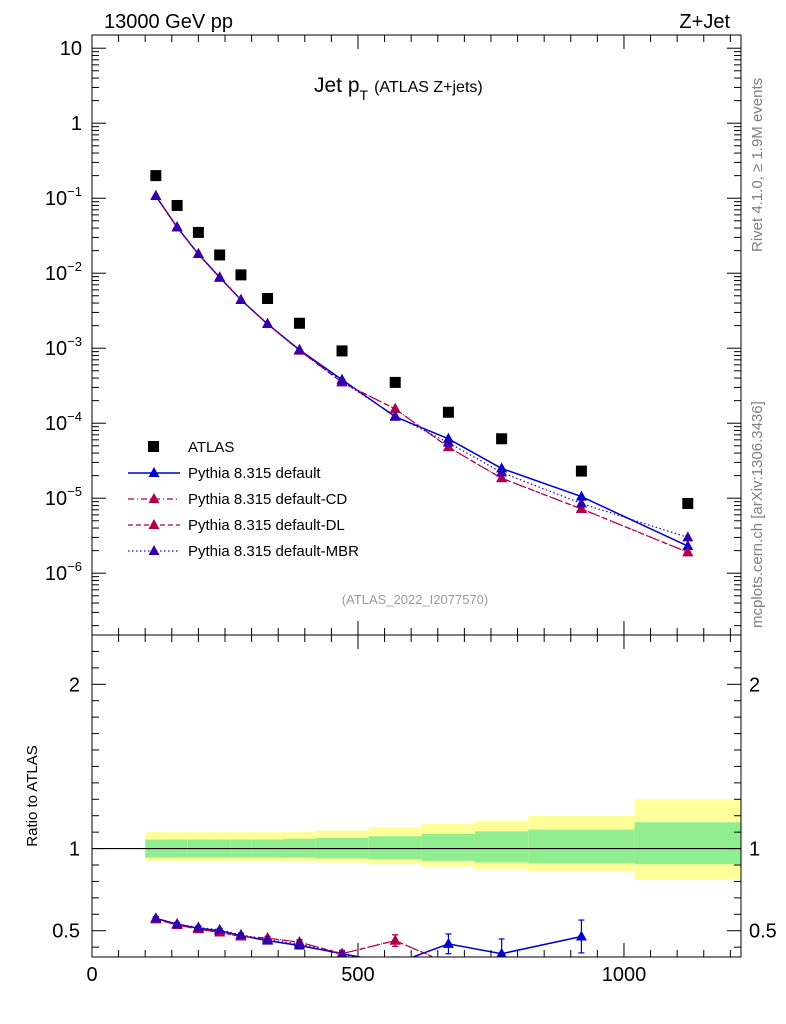 This screenshot has height=1024, width=786. I want to click on analysis-watermark: (ATLAS_2022_I2077570), so click(415, 599).